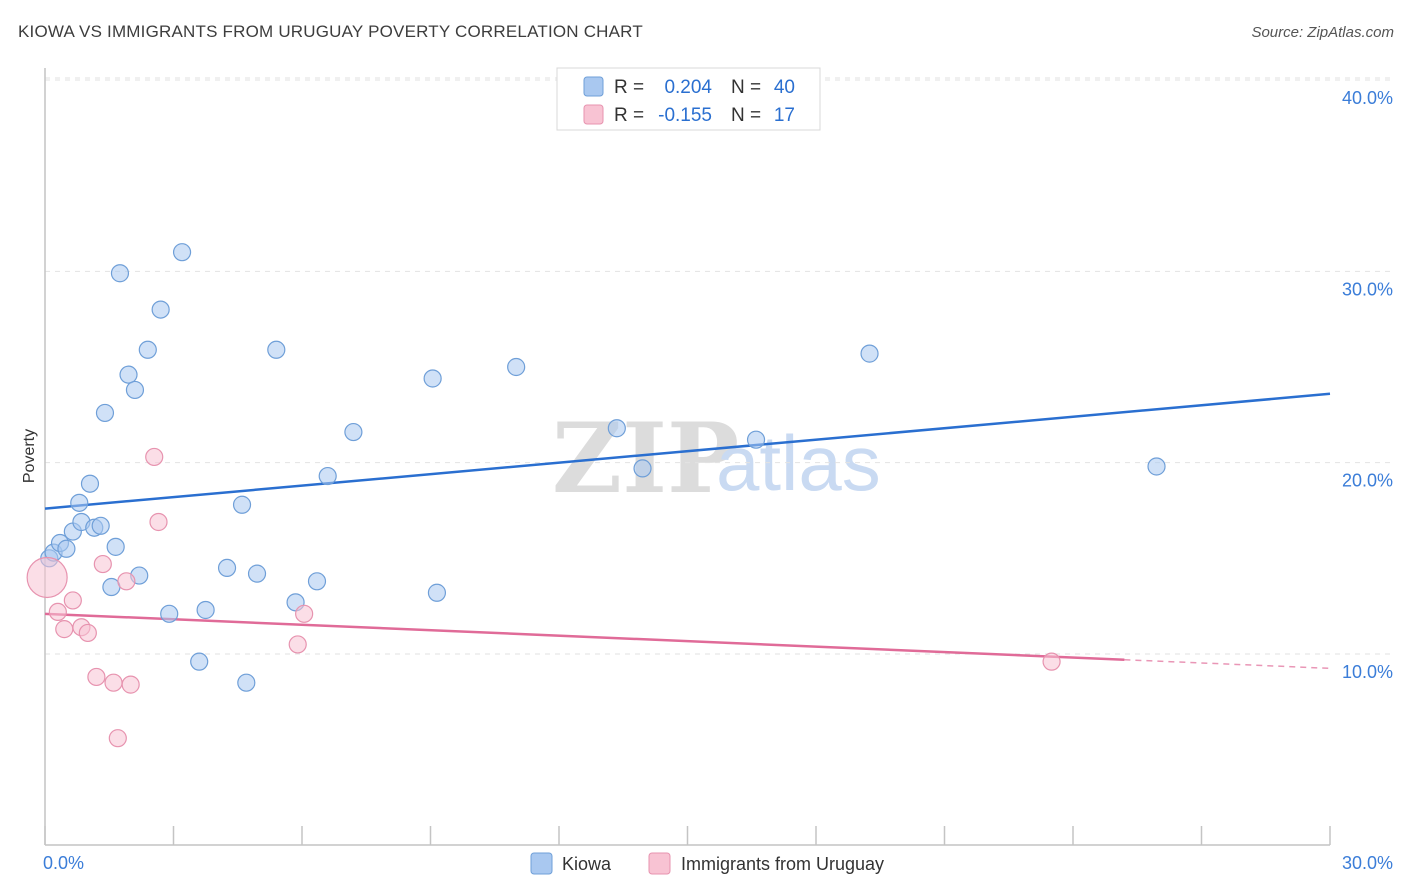  What do you see at coordinates (746, 87) in the screenshot?
I see `legend-n-label-kiowa: N =` at bounding box center [746, 87].